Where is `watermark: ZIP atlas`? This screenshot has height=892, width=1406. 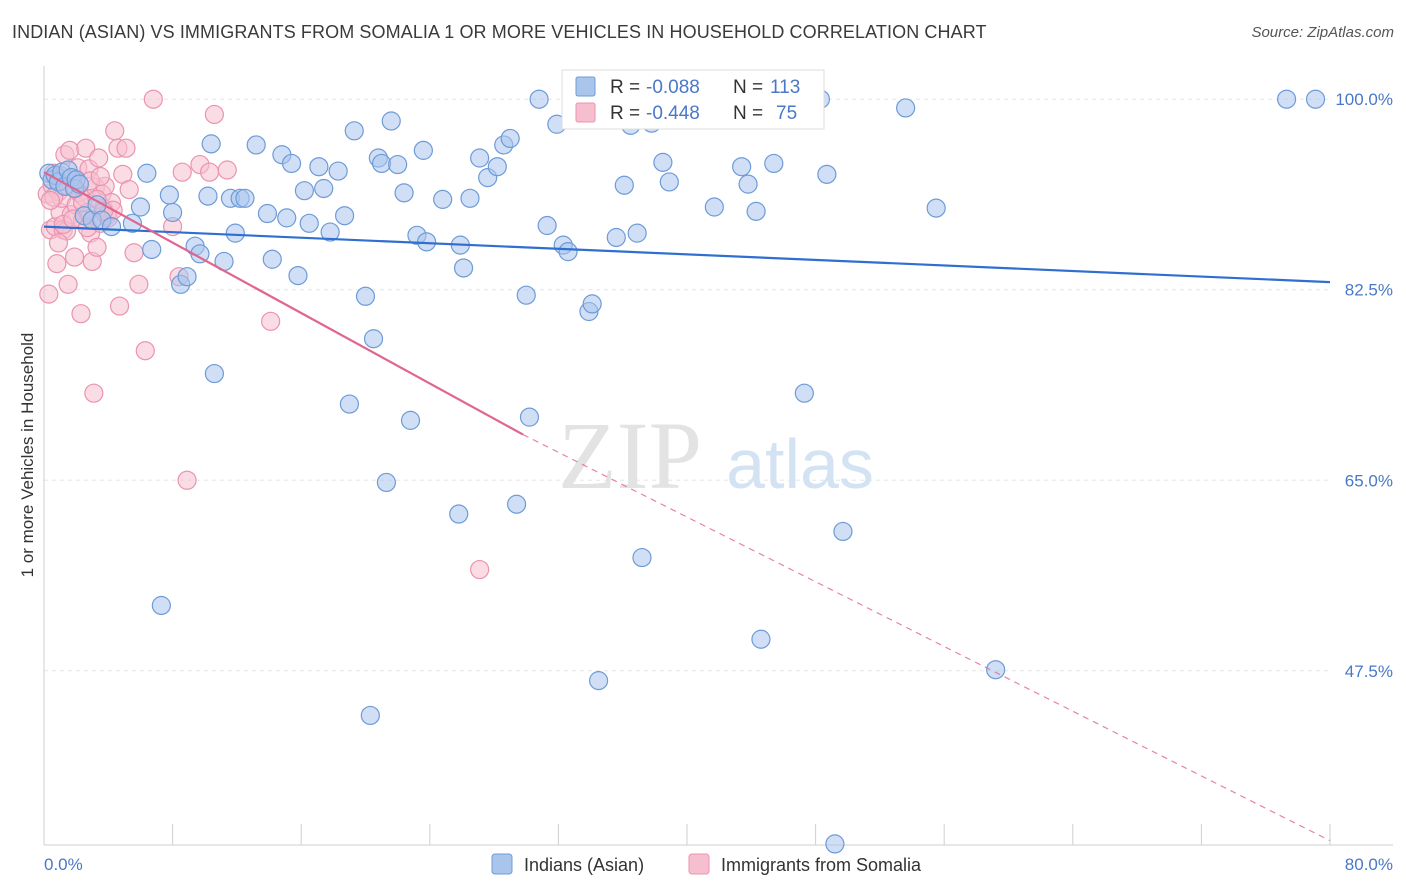
watermark: ZIP atlas is located at coordinates (716, 455).